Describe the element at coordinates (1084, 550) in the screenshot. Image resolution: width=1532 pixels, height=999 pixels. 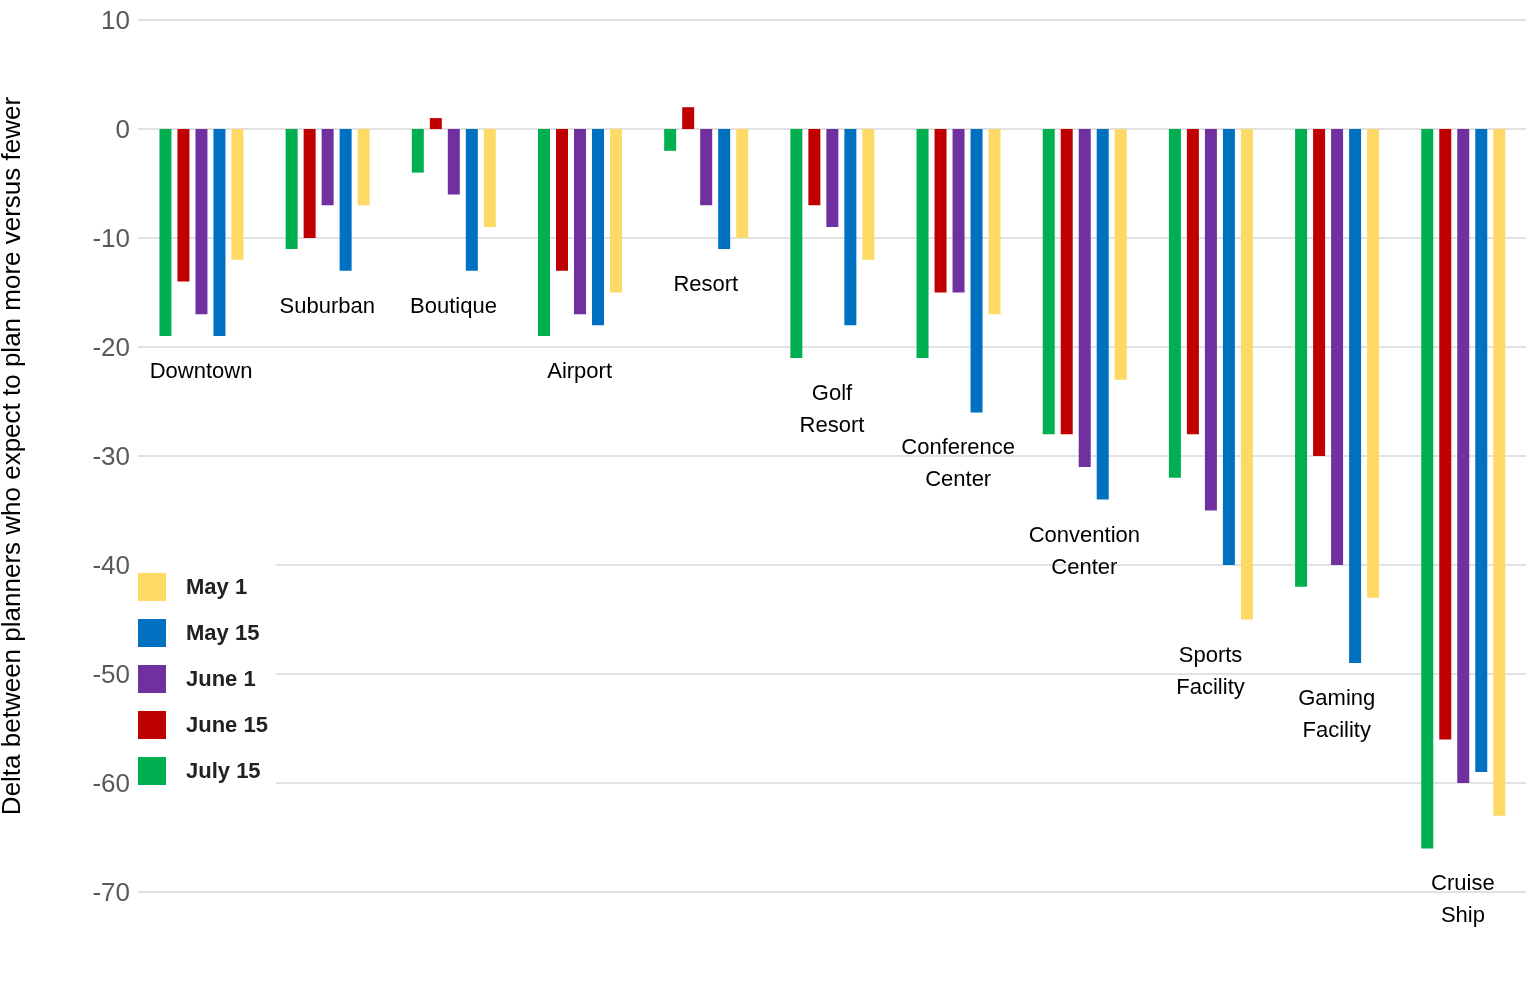
I see `x-tick-label: Convention Center` at that location.